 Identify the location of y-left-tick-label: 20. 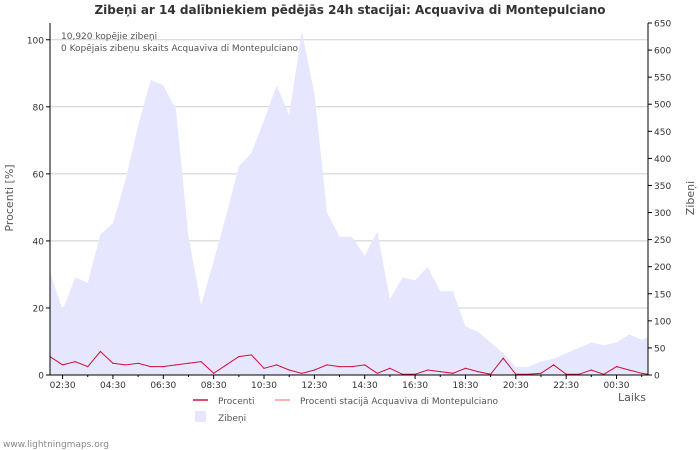
(39, 309).